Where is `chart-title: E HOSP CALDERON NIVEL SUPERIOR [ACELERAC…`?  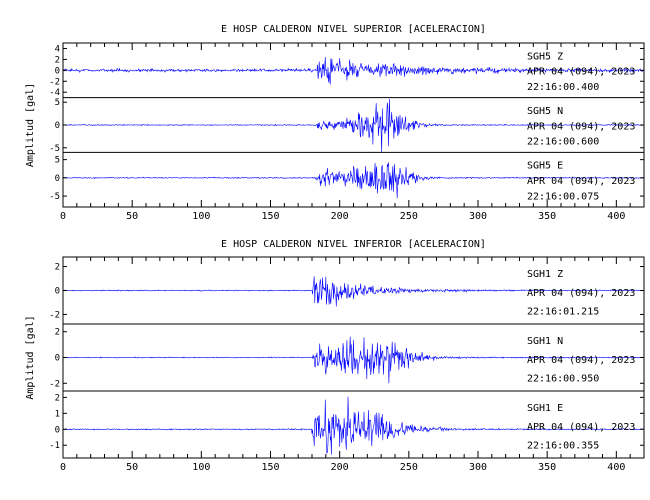
chart-title: E HOSP CALDERON NIVEL SUPERIOR [ACELERAC… is located at coordinates (353, 29).